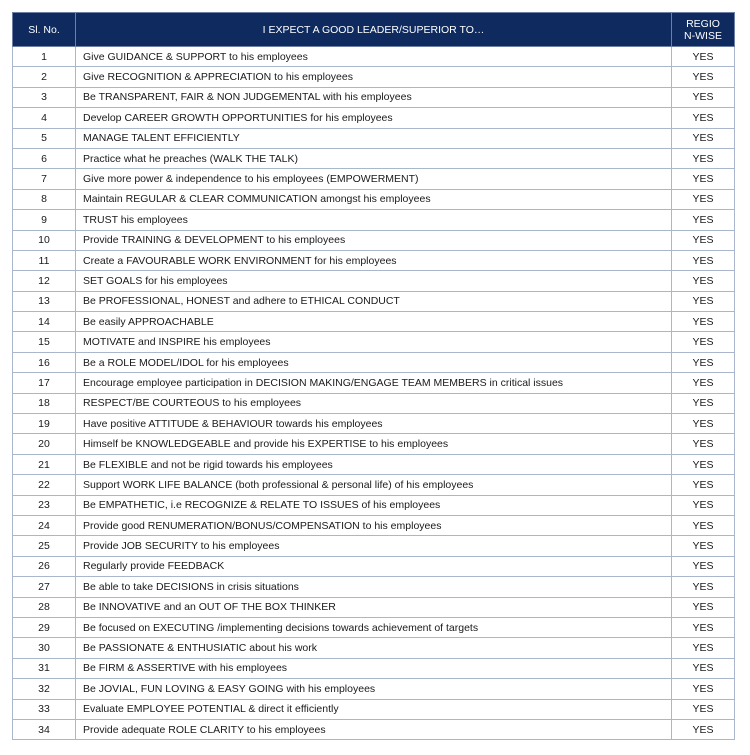 This screenshot has width=750, height=755. Describe the element at coordinates (44, 281) in the screenshot. I see `row-number: 12` at that location.